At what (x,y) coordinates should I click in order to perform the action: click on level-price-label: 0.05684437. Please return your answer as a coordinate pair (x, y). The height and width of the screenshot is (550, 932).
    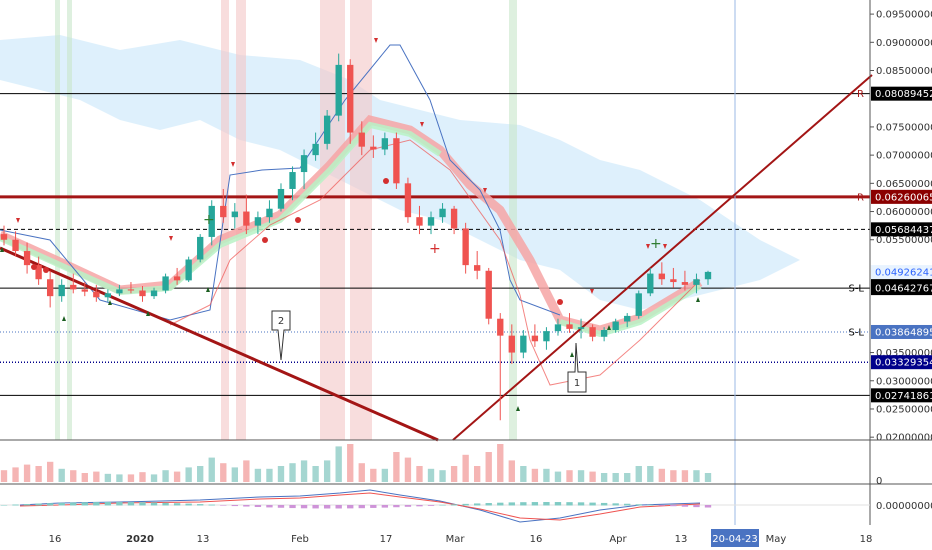
    Looking at the image, I should click on (903, 230).